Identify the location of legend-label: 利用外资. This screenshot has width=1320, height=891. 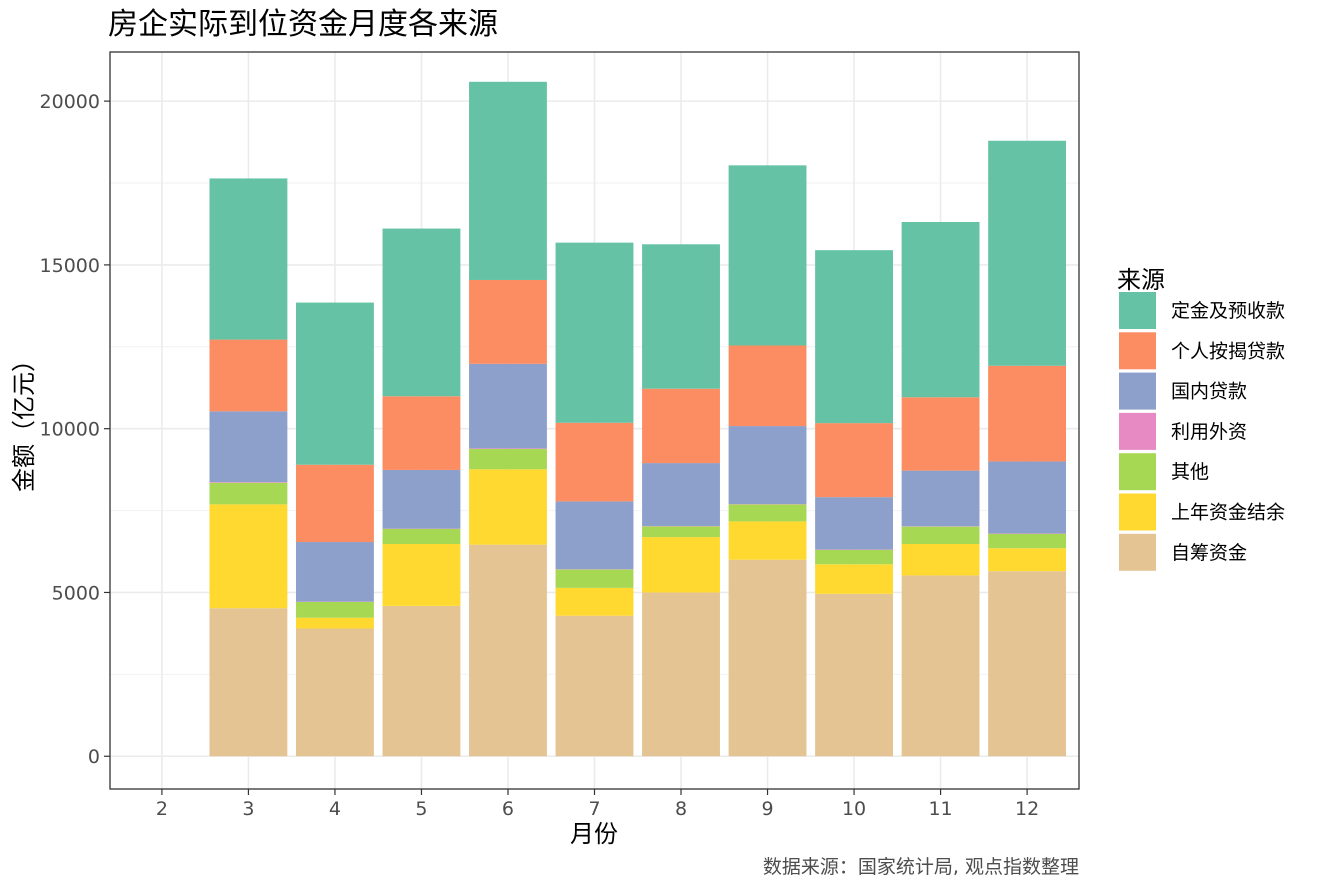
(1209, 432).